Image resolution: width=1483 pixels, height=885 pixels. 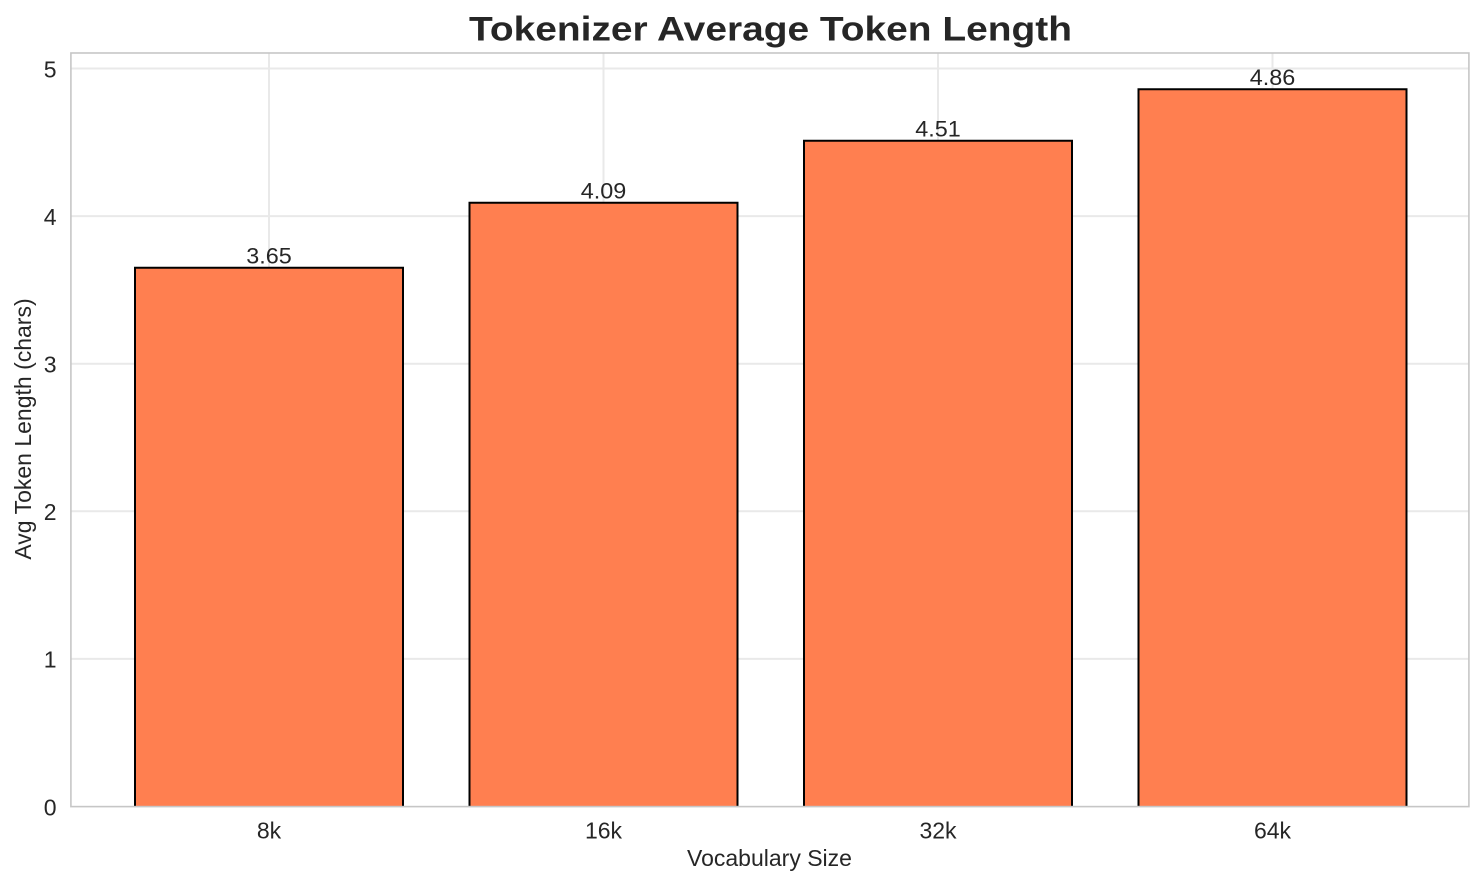 I want to click on svg-text: 4.86, so click(x=1273, y=77).